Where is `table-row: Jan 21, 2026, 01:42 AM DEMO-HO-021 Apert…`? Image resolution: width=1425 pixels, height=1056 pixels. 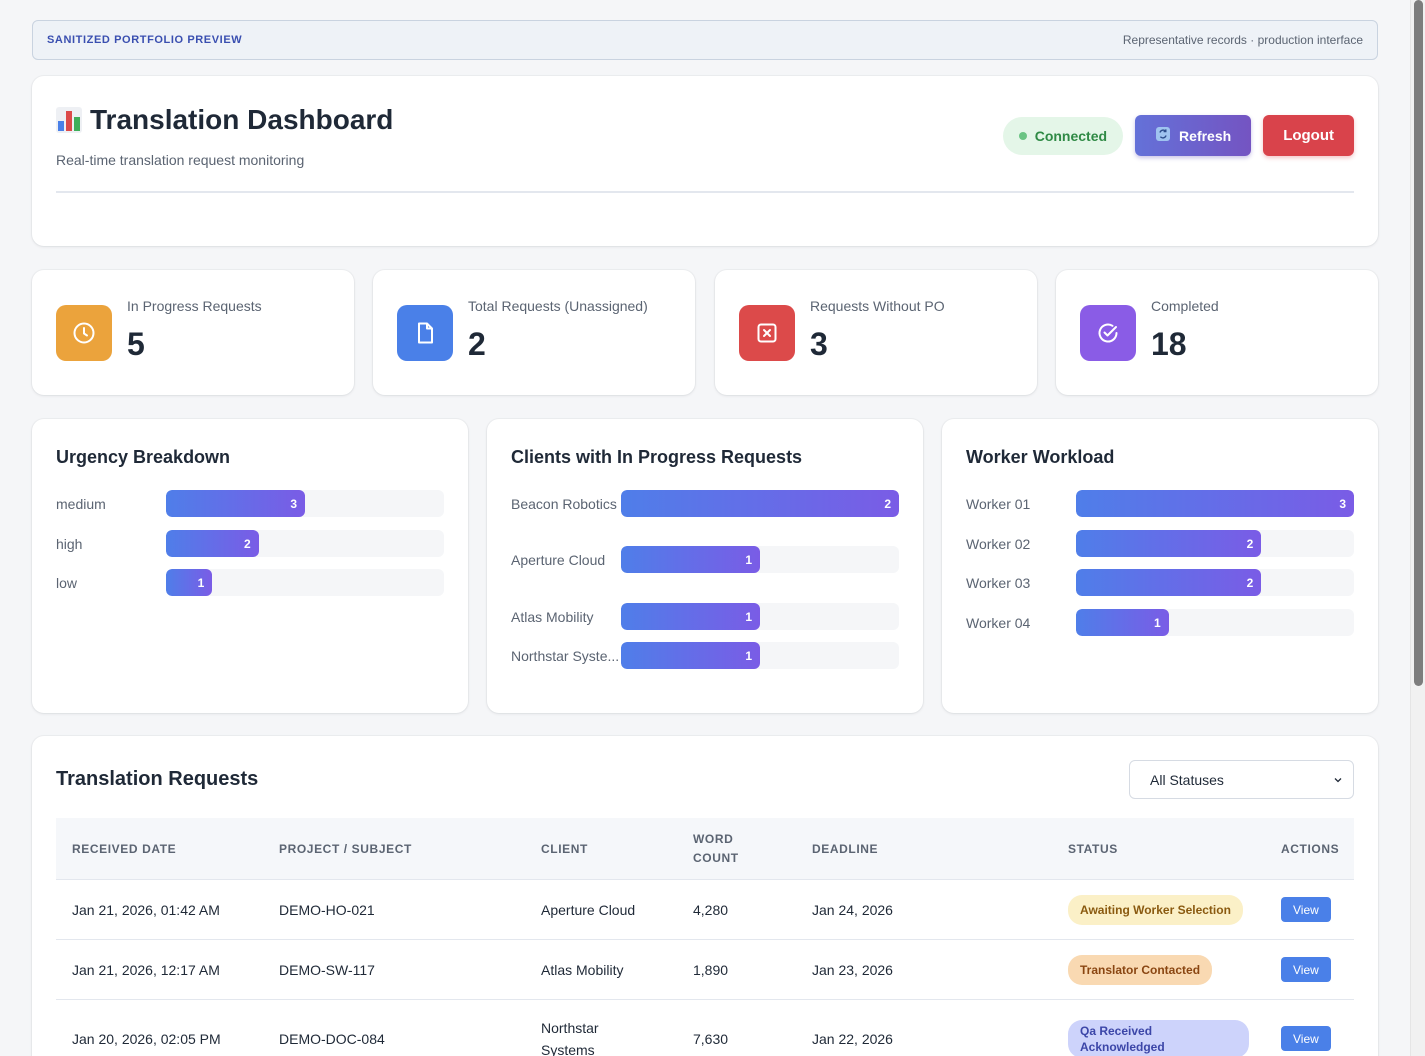 table-row: Jan 21, 2026, 01:42 AM DEMO-HO-021 Apert… is located at coordinates (705, 910).